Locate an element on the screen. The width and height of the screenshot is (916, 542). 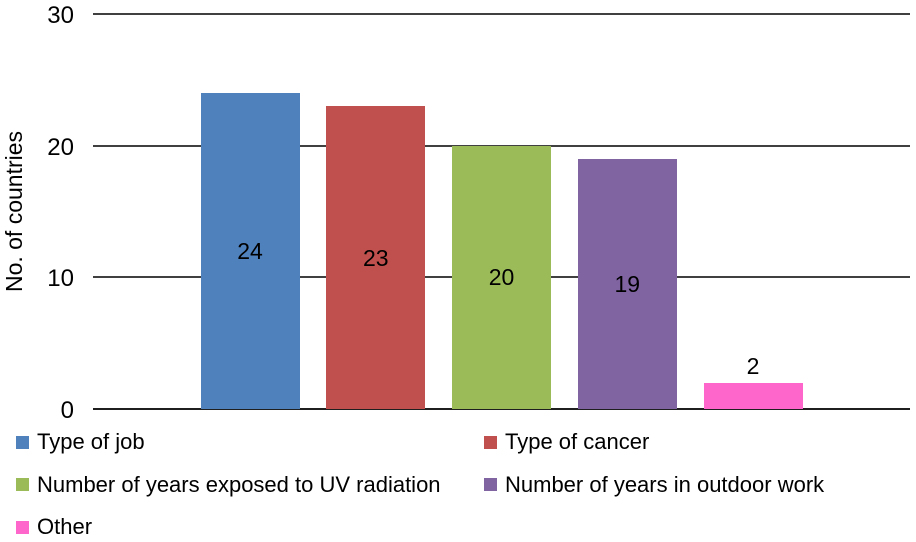
bar-value-label-4: 19 is located at coordinates (627, 283).